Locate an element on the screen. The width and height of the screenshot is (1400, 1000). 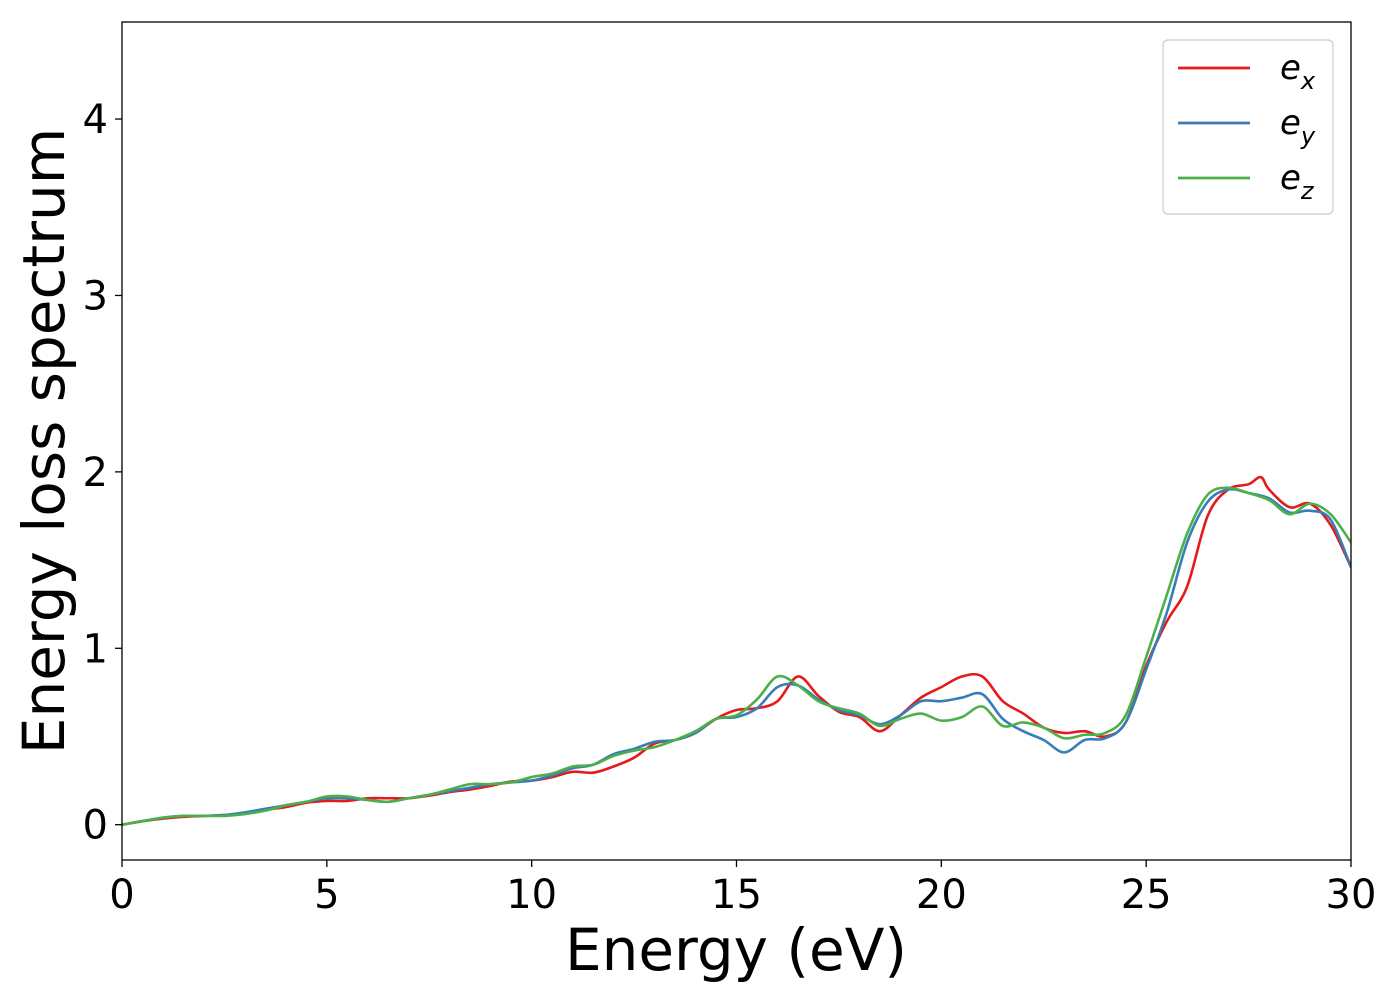
y-tick-label: 3 is located at coordinates (95, 296).